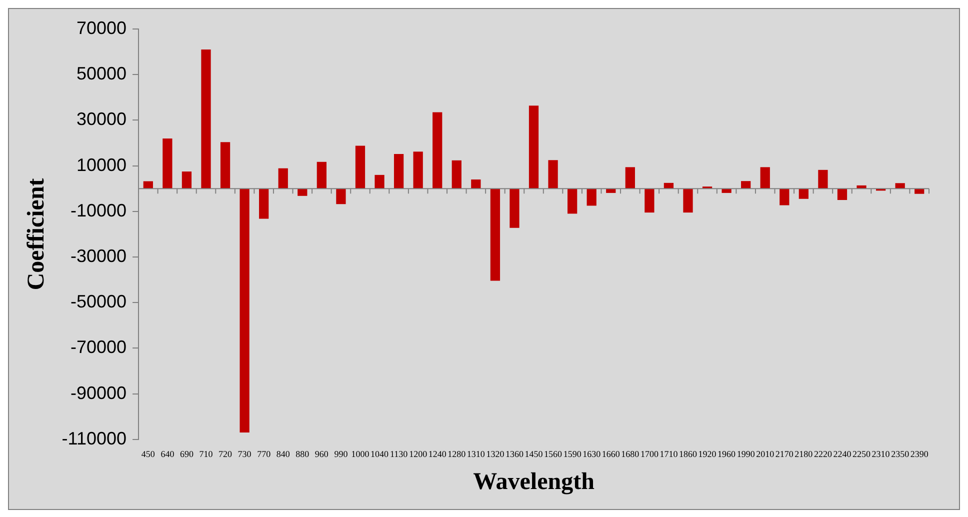  What do you see at coordinates (457, 454) in the screenshot?
I see `x-tick-label: 1280` at bounding box center [457, 454].